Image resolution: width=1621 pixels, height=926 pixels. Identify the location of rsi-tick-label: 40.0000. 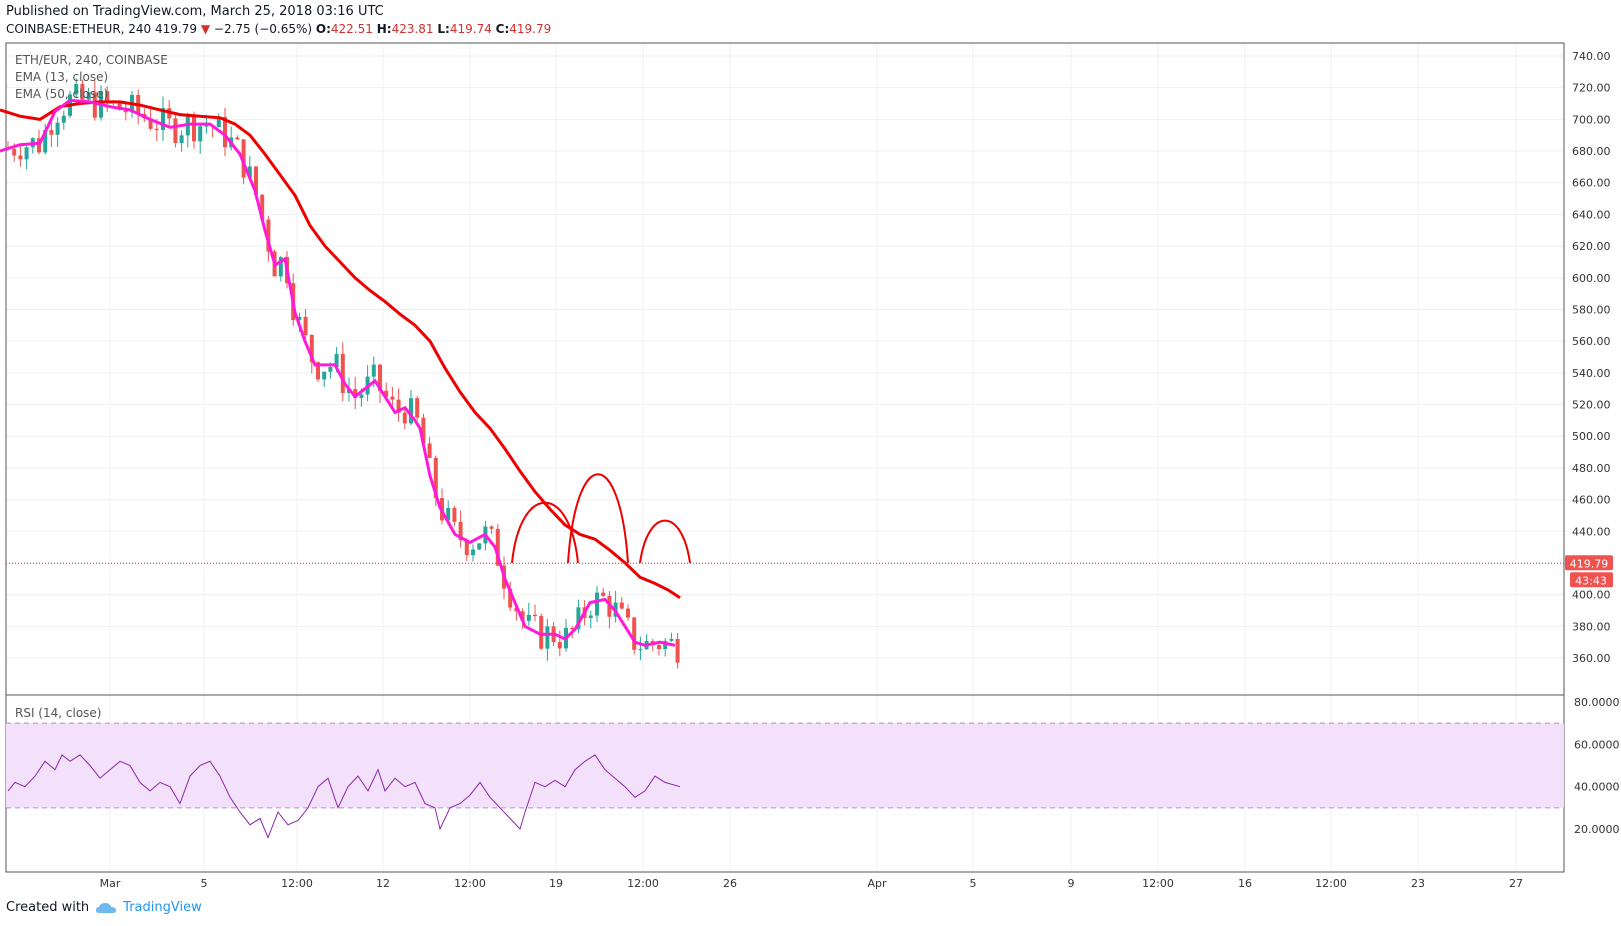
(1597, 787).